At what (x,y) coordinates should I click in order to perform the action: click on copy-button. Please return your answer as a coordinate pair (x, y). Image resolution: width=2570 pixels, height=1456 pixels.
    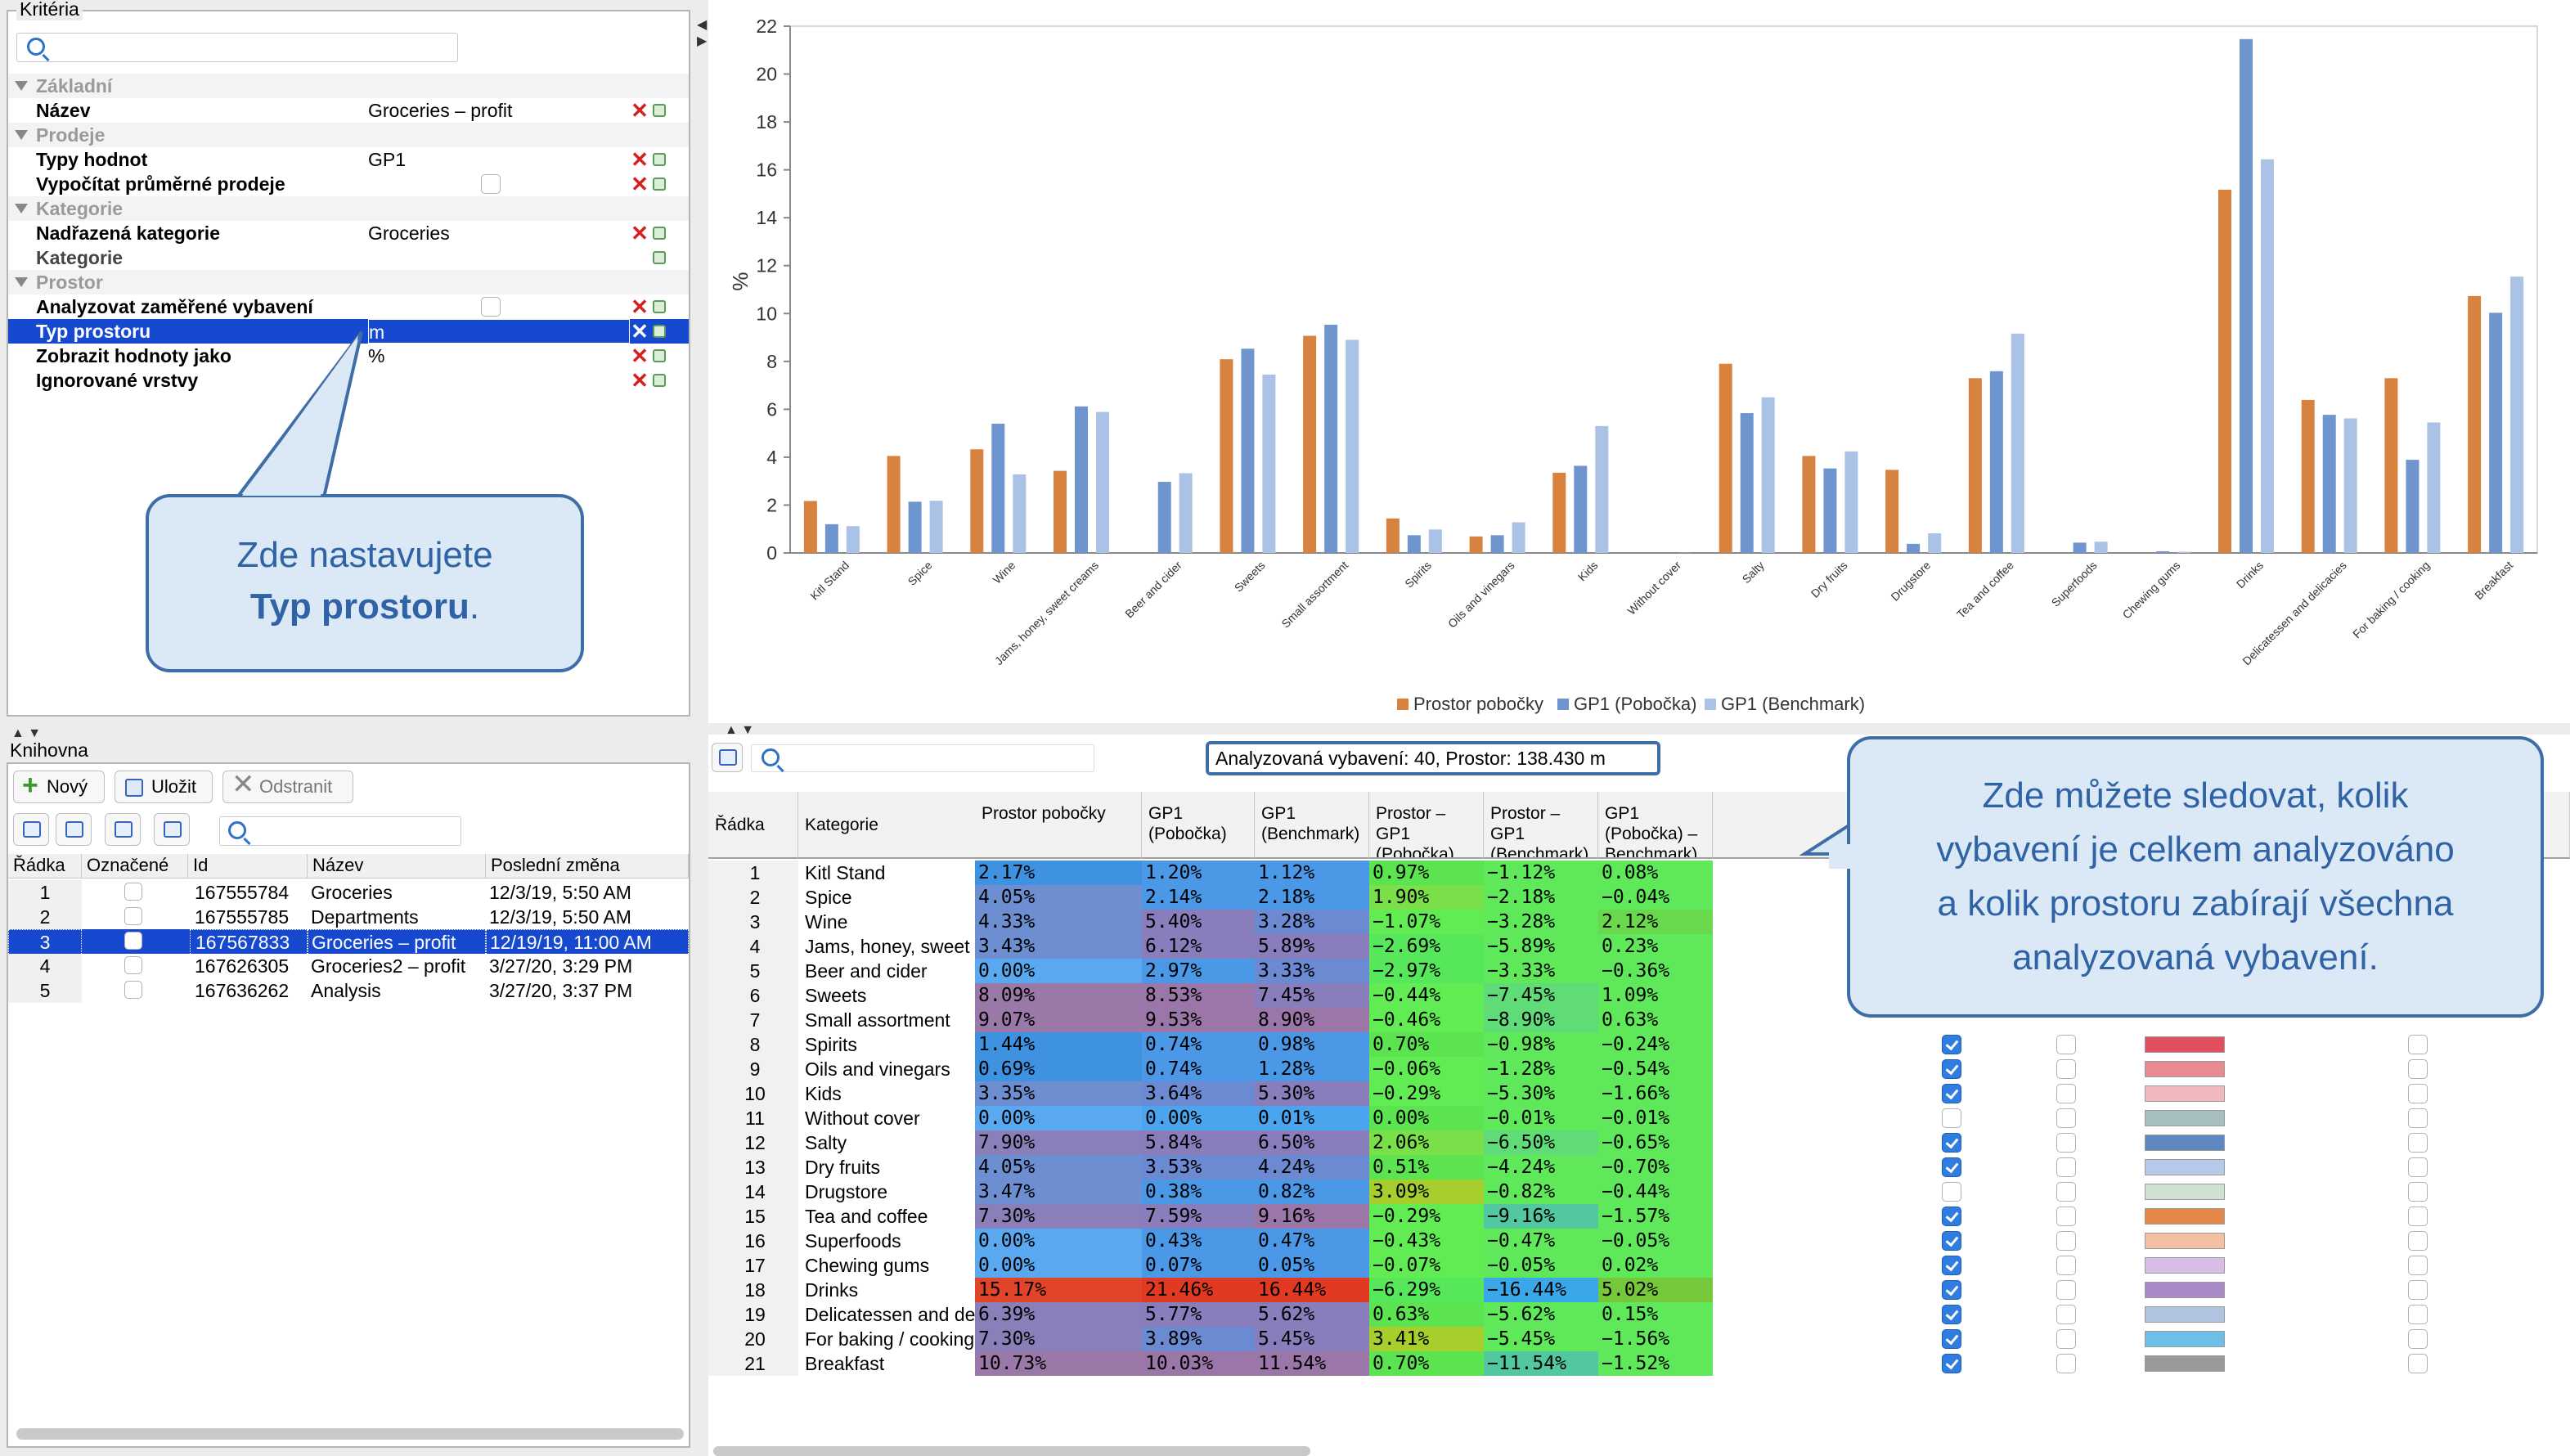
    Looking at the image, I should click on (74, 830).